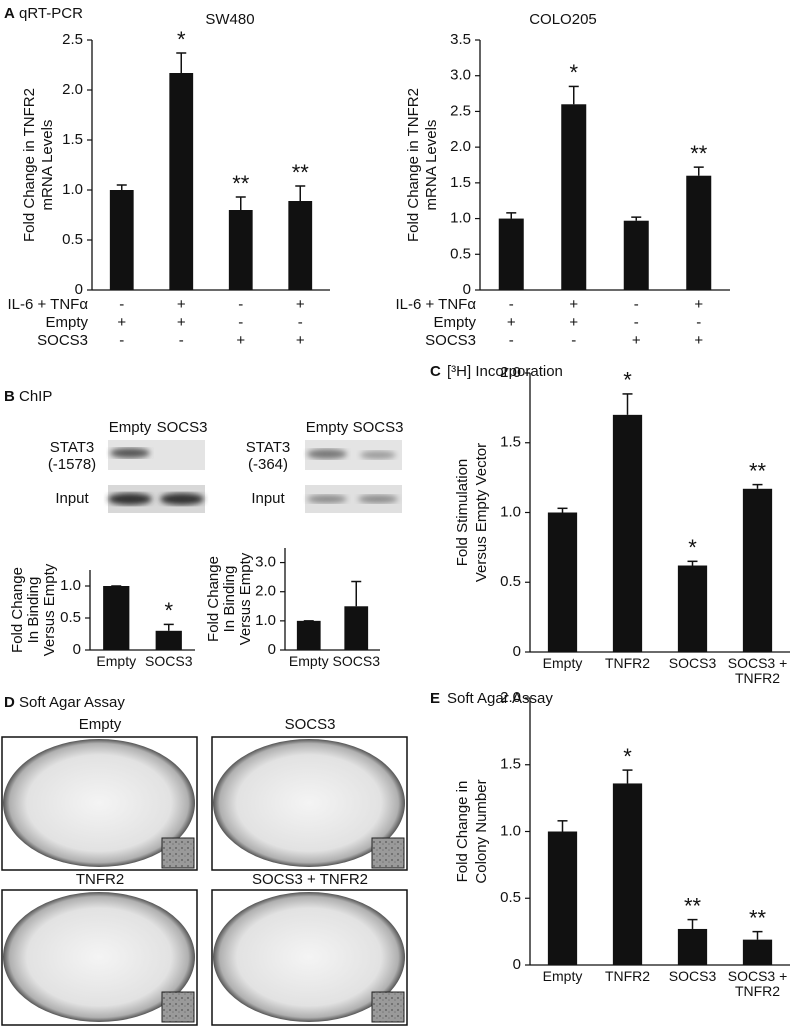 This screenshot has height=1034, width=800. What do you see at coordinates (462, 832) in the screenshot?
I see `y-axis-label: Fold Change in` at bounding box center [462, 832].